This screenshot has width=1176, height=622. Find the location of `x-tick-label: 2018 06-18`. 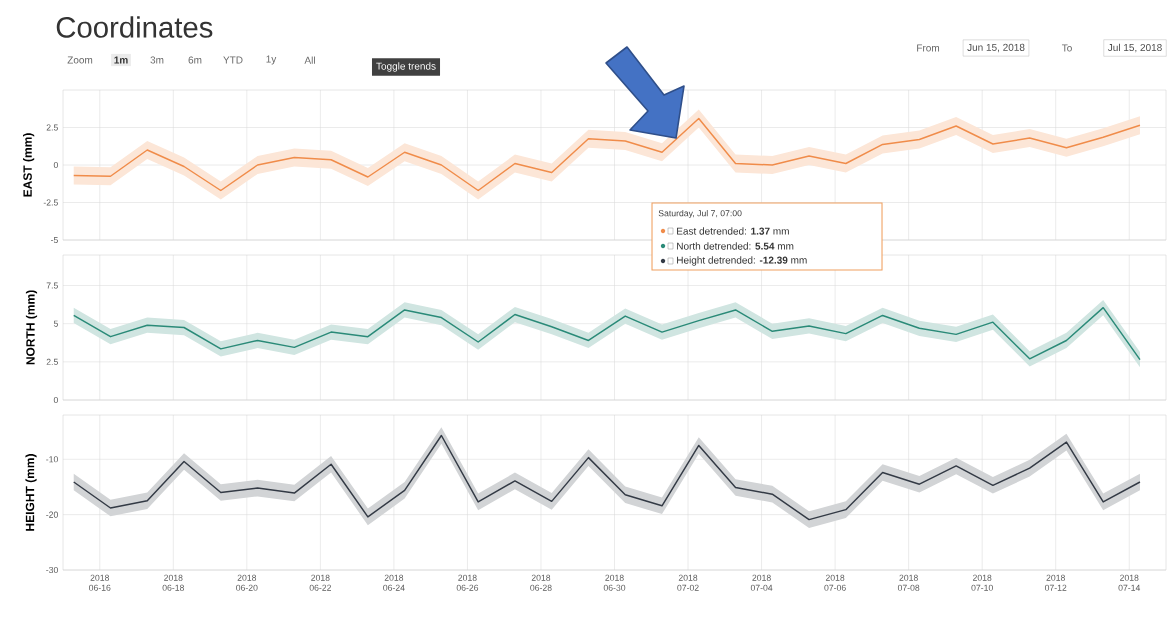

x-tick-label: 2018 06-18 is located at coordinates (173, 582).